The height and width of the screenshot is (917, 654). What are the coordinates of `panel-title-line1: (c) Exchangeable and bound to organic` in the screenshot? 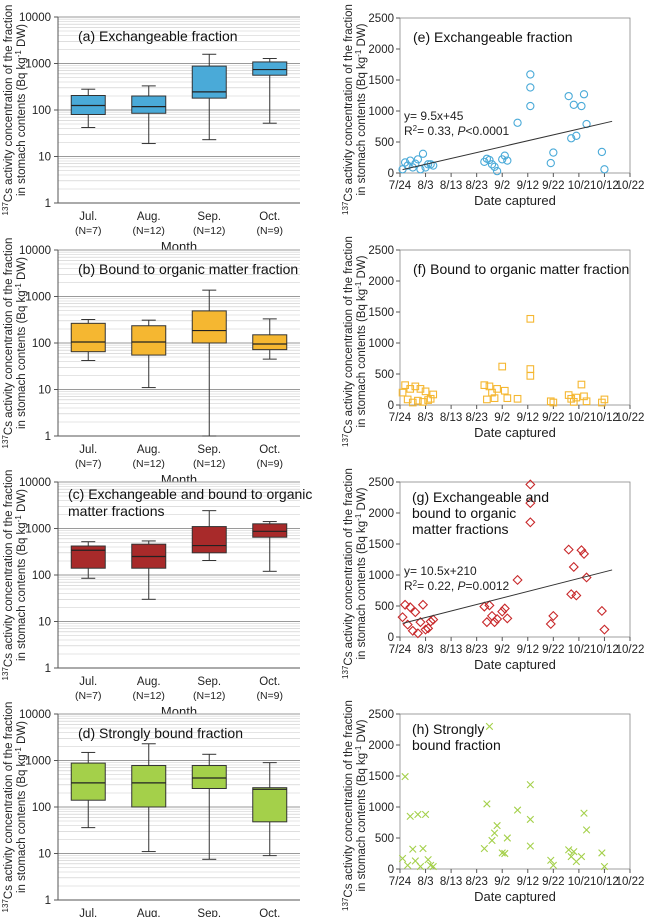 It's located at (190, 494).